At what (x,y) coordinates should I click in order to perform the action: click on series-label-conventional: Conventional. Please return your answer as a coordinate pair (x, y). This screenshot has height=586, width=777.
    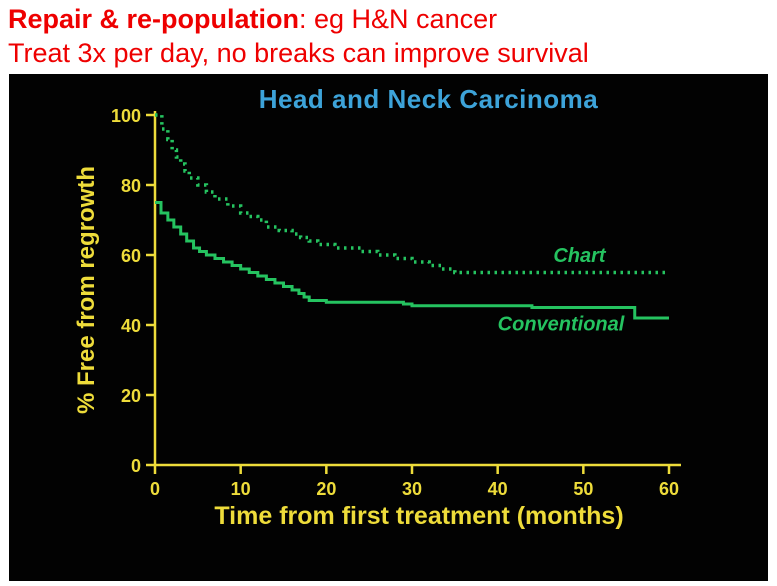
    Looking at the image, I should click on (561, 324).